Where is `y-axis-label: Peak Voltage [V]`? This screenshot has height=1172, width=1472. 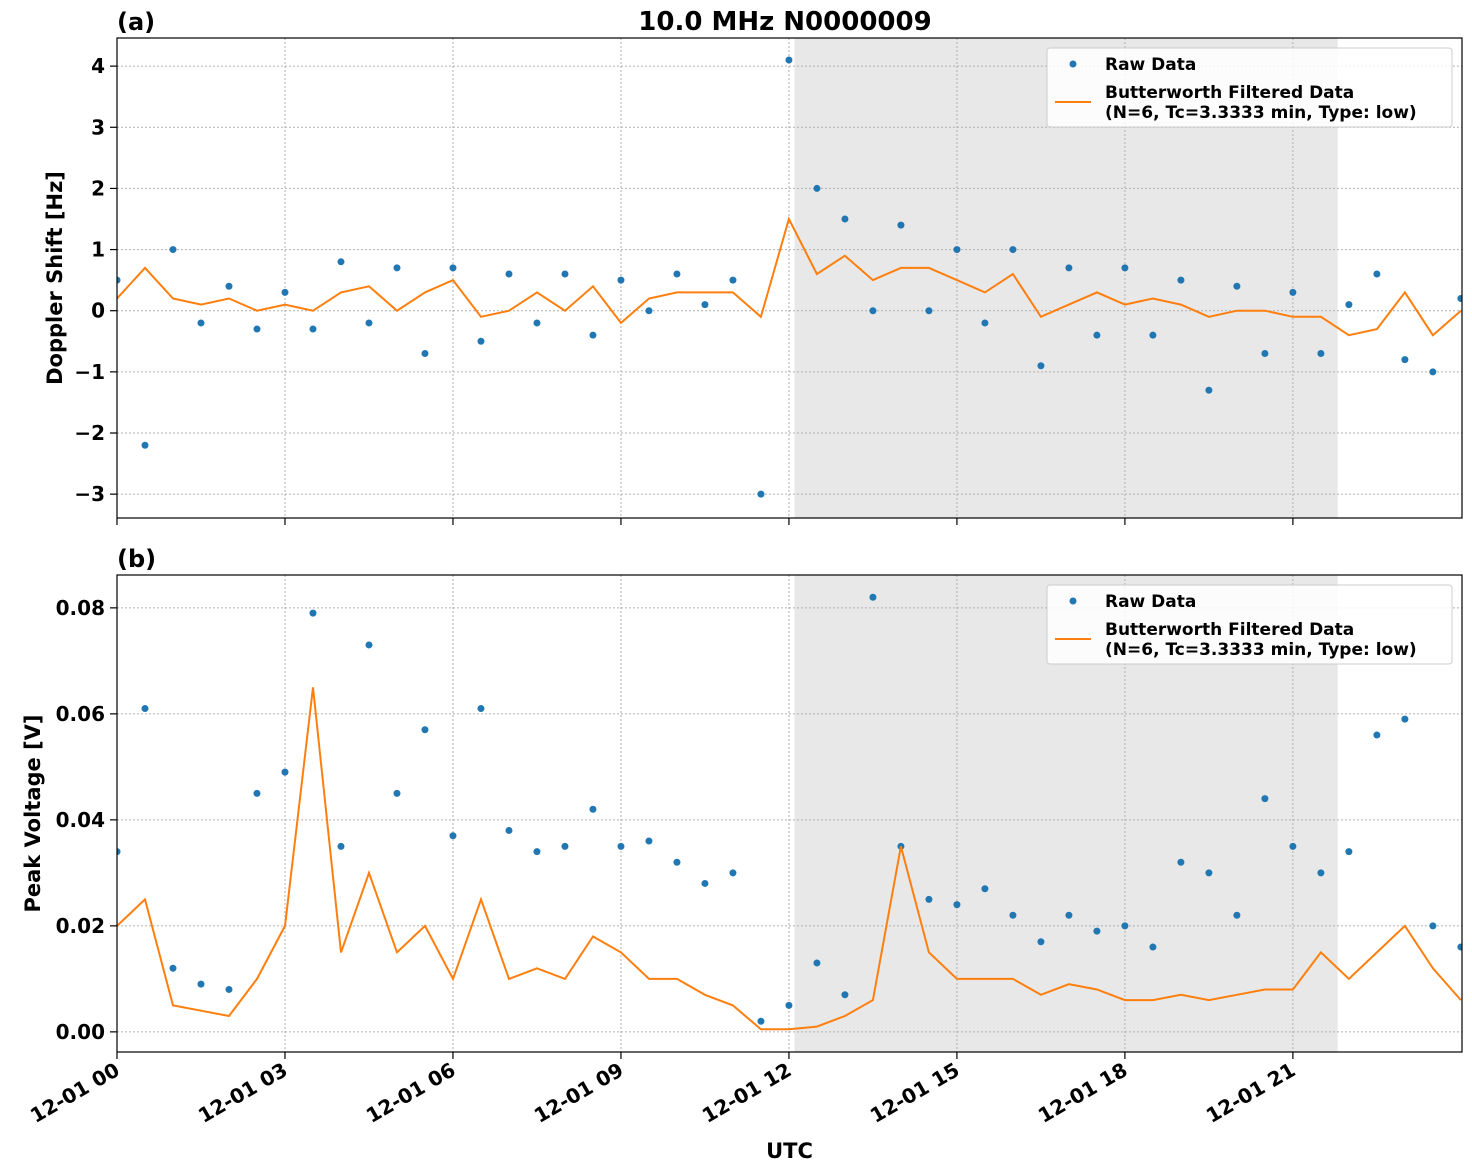 y-axis-label: Peak Voltage [V] is located at coordinates (33, 813).